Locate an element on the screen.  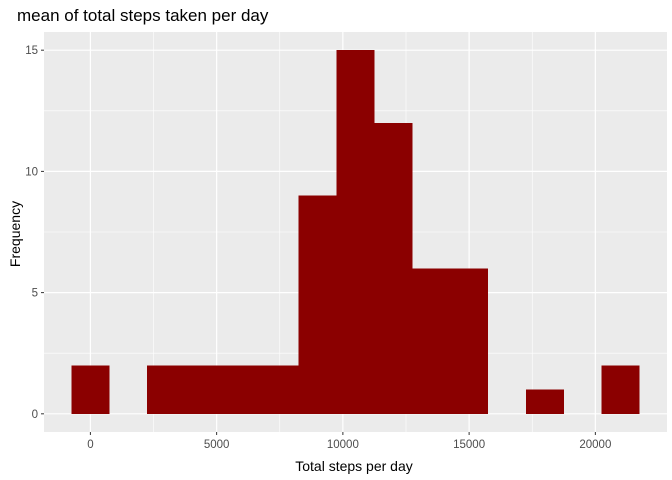
y-tick-label: 15 is located at coordinates (31, 51).